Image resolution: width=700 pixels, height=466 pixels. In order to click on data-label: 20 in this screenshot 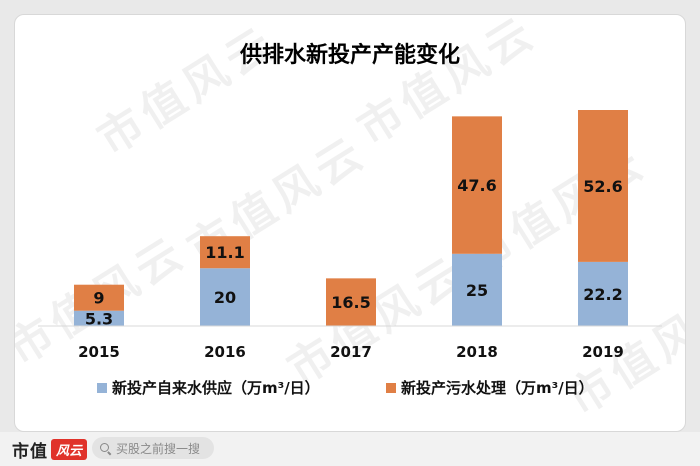, I will do `click(225, 297)`.